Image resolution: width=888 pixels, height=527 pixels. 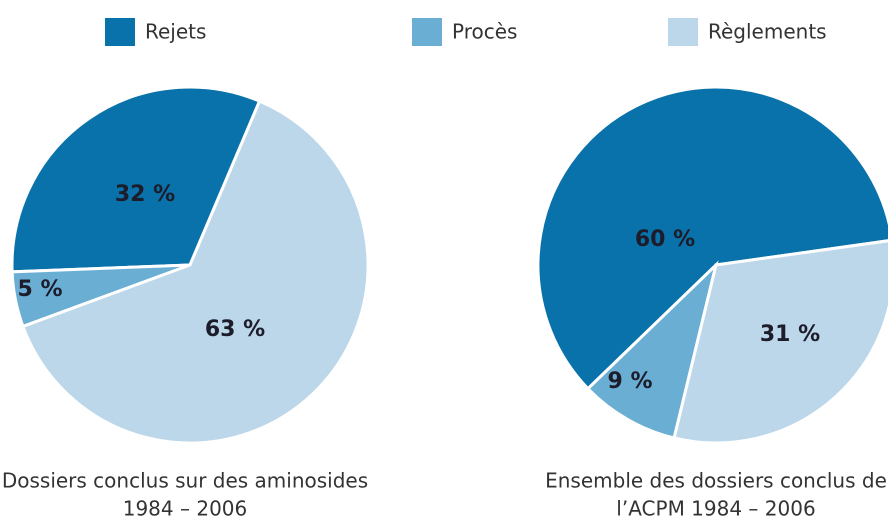 I want to click on data-label: 31 %, so click(x=790, y=334).